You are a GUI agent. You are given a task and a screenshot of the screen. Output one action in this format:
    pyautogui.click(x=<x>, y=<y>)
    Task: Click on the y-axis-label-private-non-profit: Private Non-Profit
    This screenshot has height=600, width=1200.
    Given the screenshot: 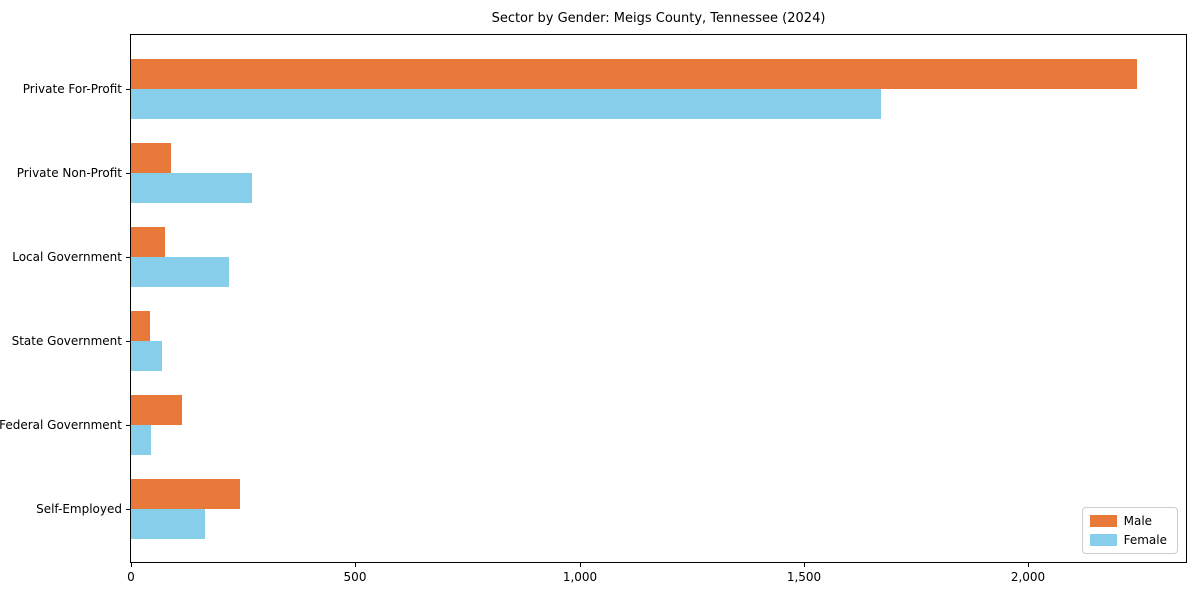 What is the action you would take?
    pyautogui.click(x=69, y=173)
    